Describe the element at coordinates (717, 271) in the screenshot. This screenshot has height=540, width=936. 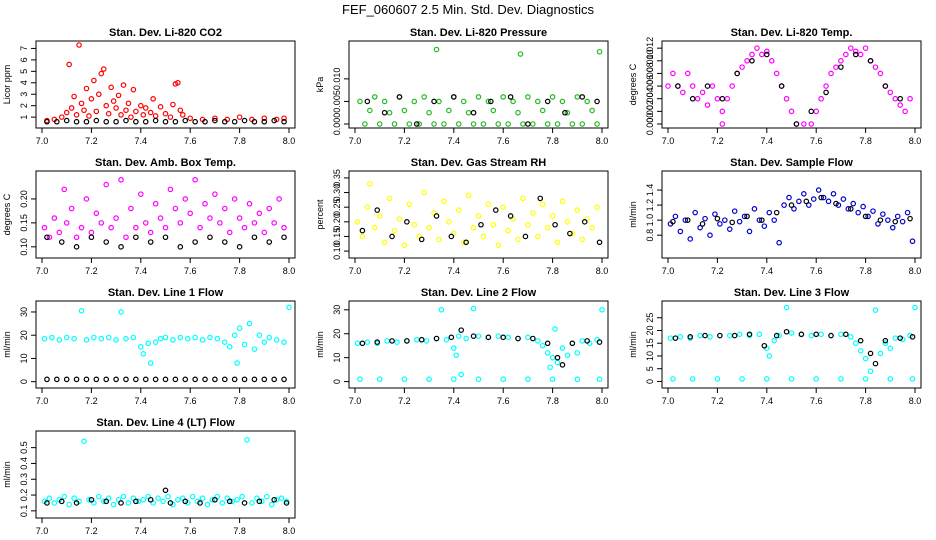
I see `x-tick-label: 7.2` at that location.